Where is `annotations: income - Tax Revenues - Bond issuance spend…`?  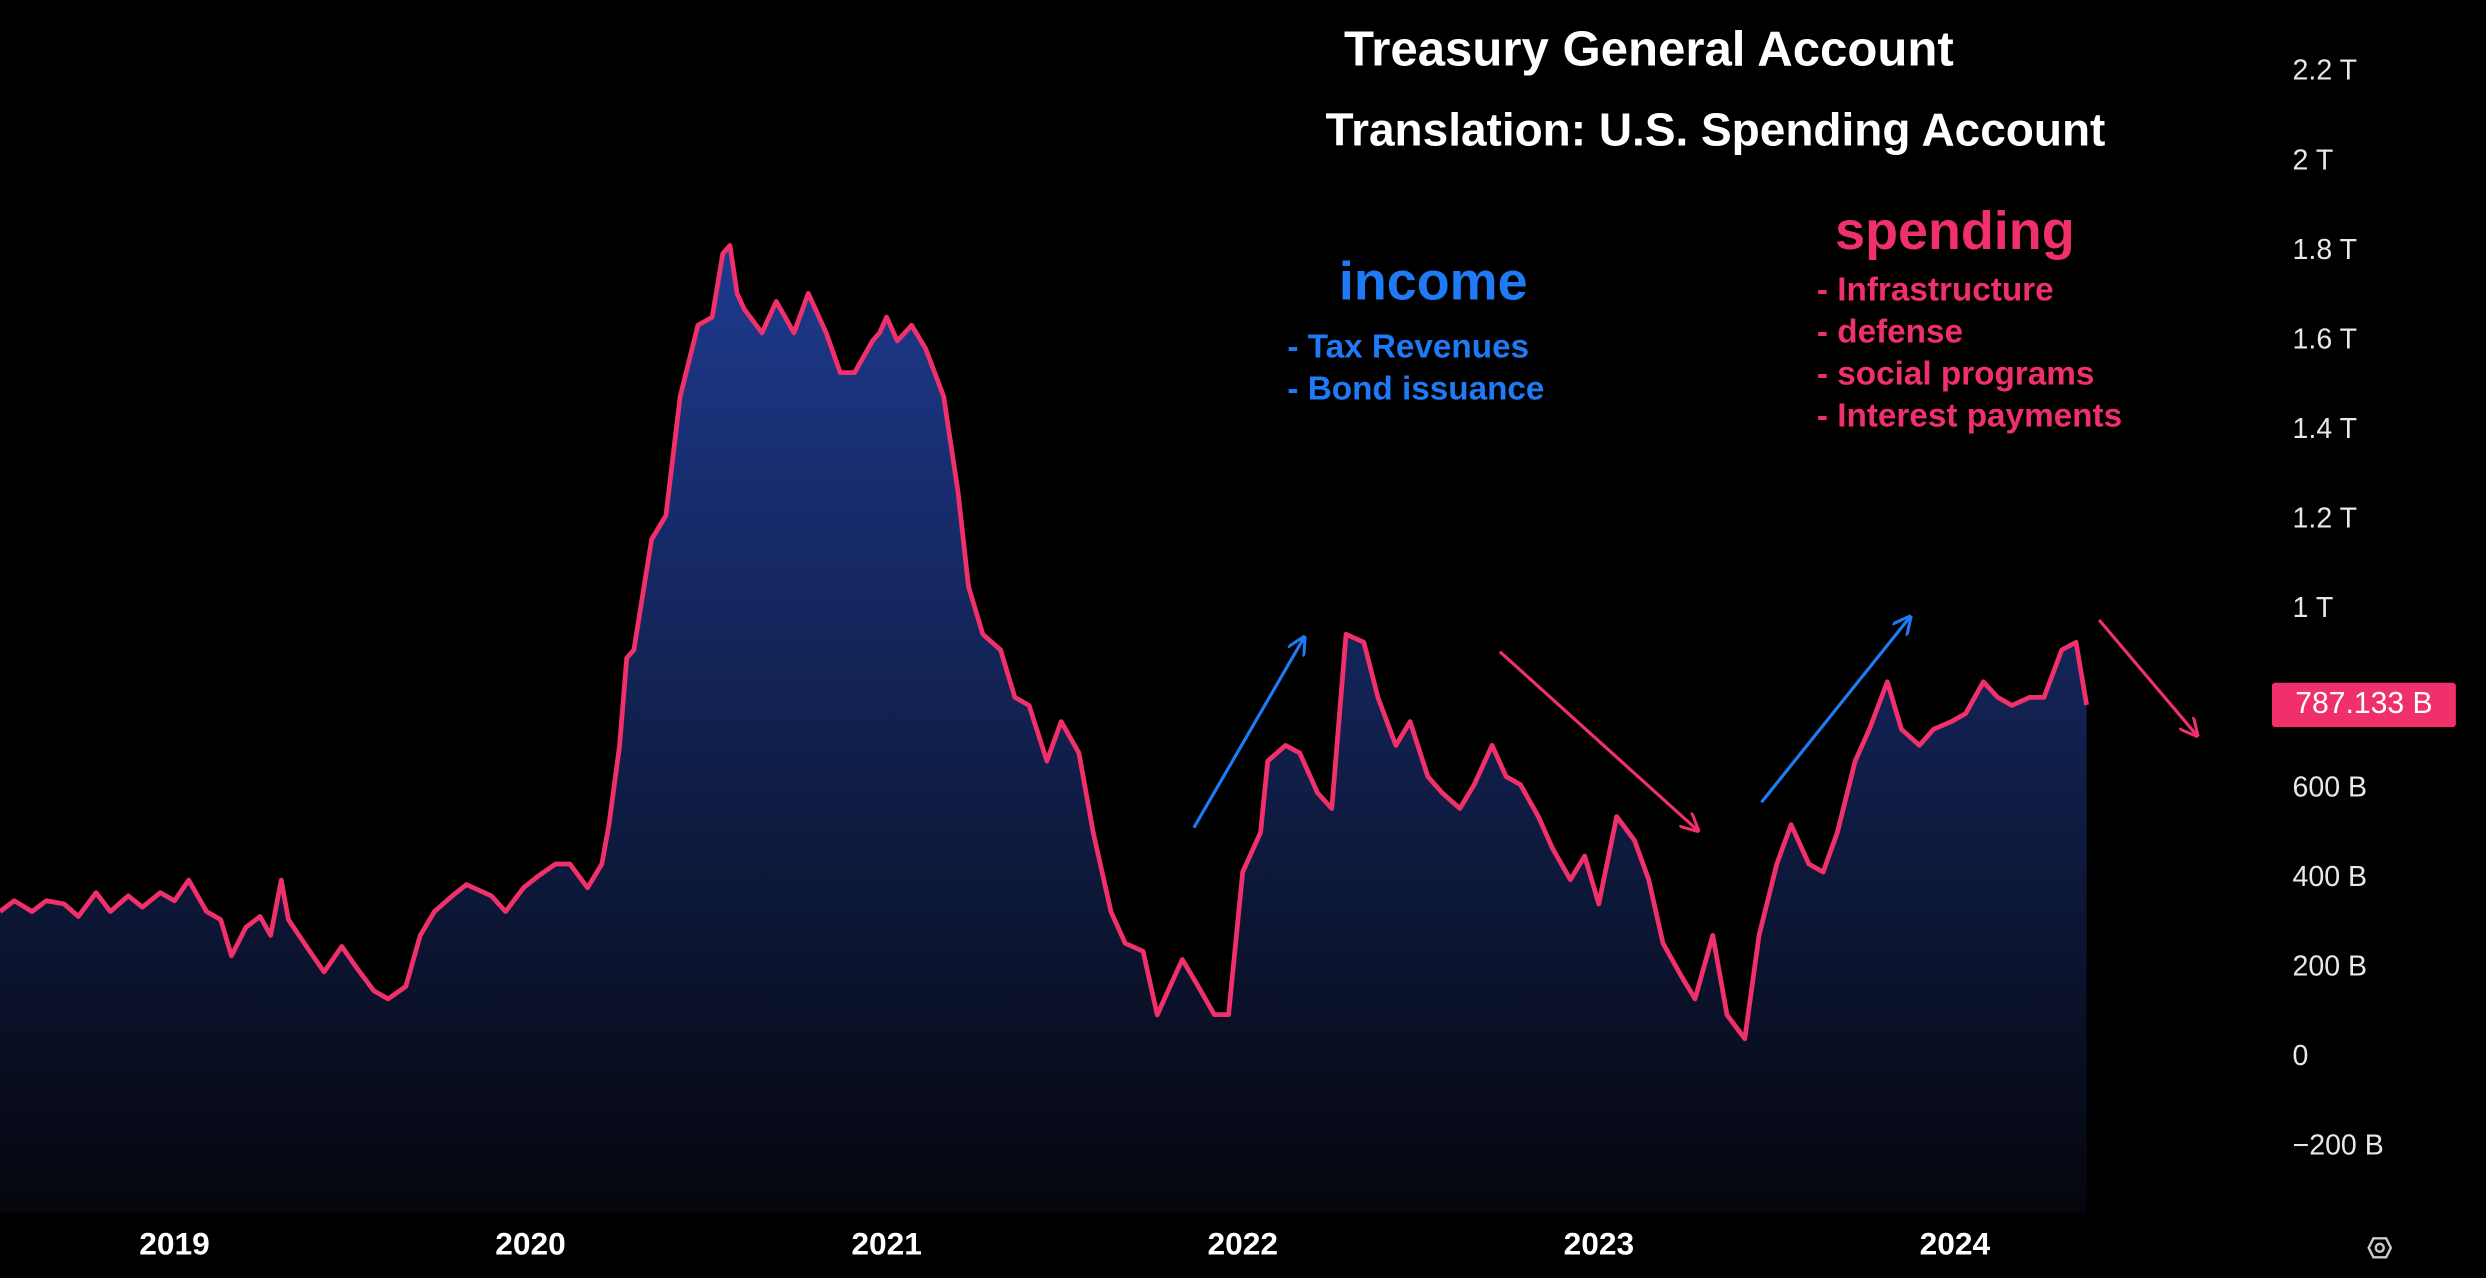 annotations: income - Tax Revenues - Bond issuance spend… is located at coordinates (1704, 318).